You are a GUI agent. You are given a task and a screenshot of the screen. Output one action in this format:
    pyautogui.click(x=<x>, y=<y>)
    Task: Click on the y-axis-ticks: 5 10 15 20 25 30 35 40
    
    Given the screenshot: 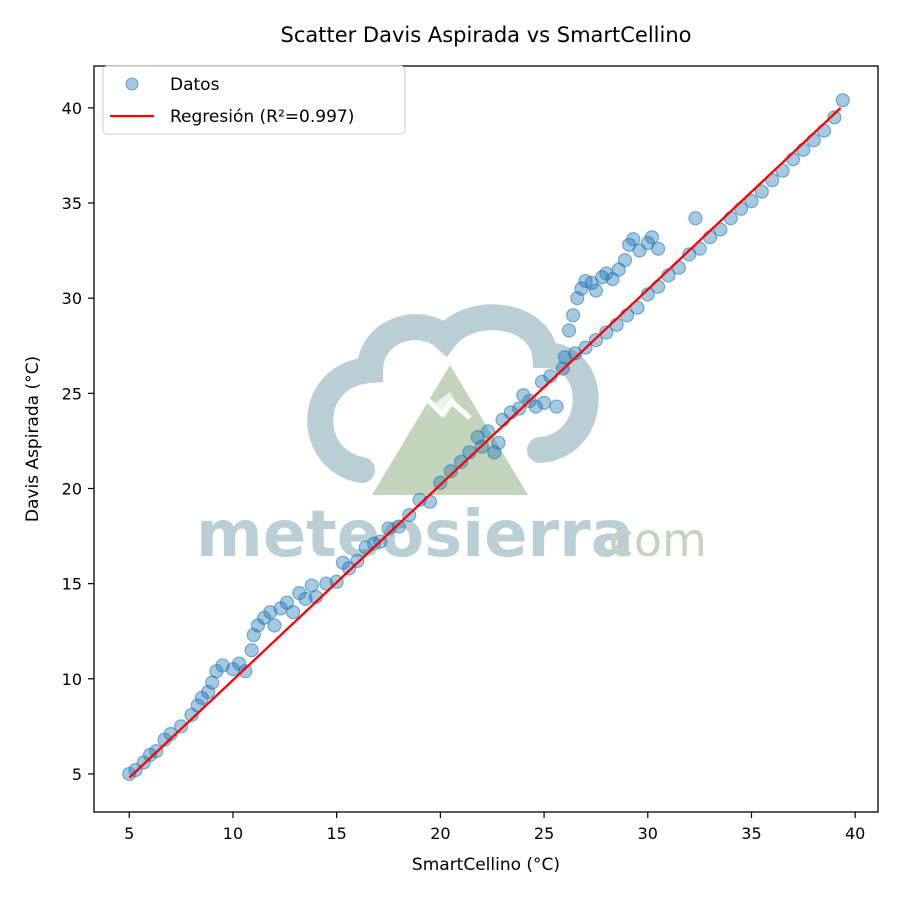 What is the action you would take?
    pyautogui.click(x=78, y=441)
    